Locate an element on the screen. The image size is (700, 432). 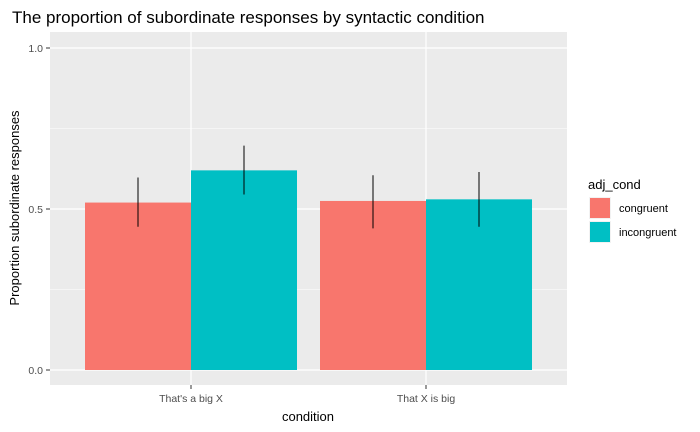
legend-label-incongruent: incongruent is located at coordinates (648, 233).